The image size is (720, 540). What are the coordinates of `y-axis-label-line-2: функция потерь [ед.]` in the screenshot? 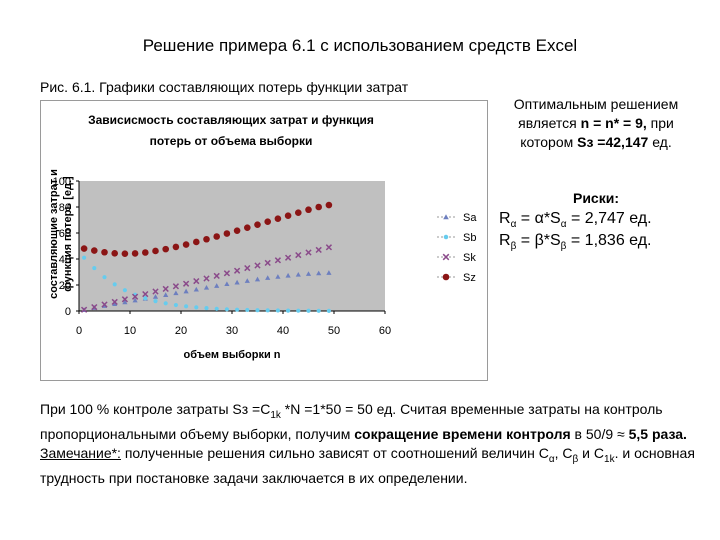 It's located at (68, 234).